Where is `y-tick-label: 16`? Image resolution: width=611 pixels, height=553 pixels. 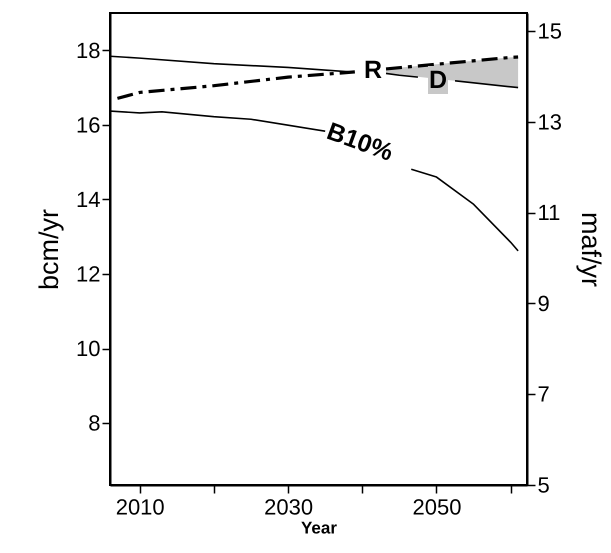
y-tick-label: 16 is located at coordinates (88, 125).